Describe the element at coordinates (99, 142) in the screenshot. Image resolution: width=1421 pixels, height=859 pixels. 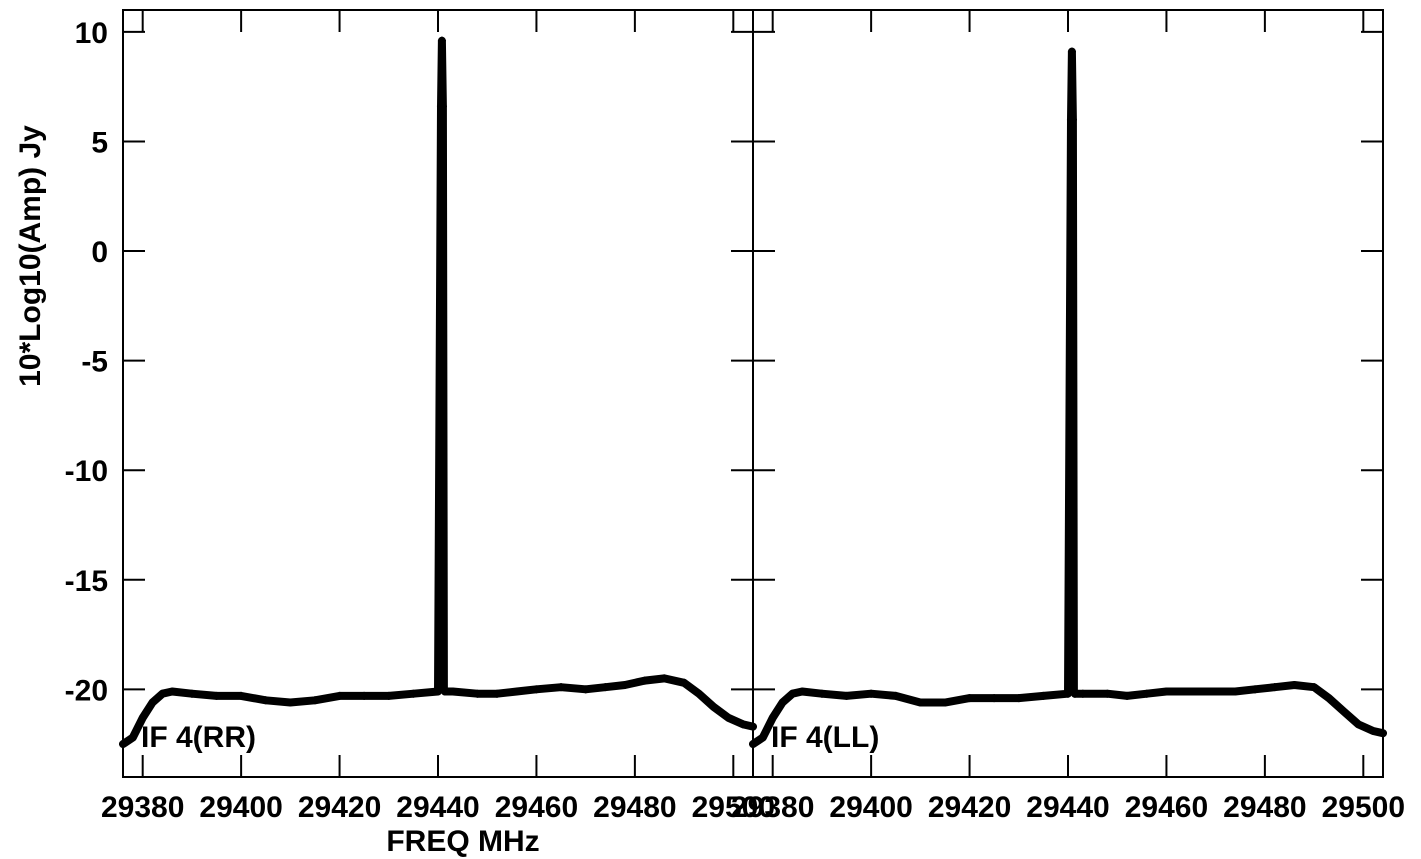
I see `y-tick-label: 5` at that location.